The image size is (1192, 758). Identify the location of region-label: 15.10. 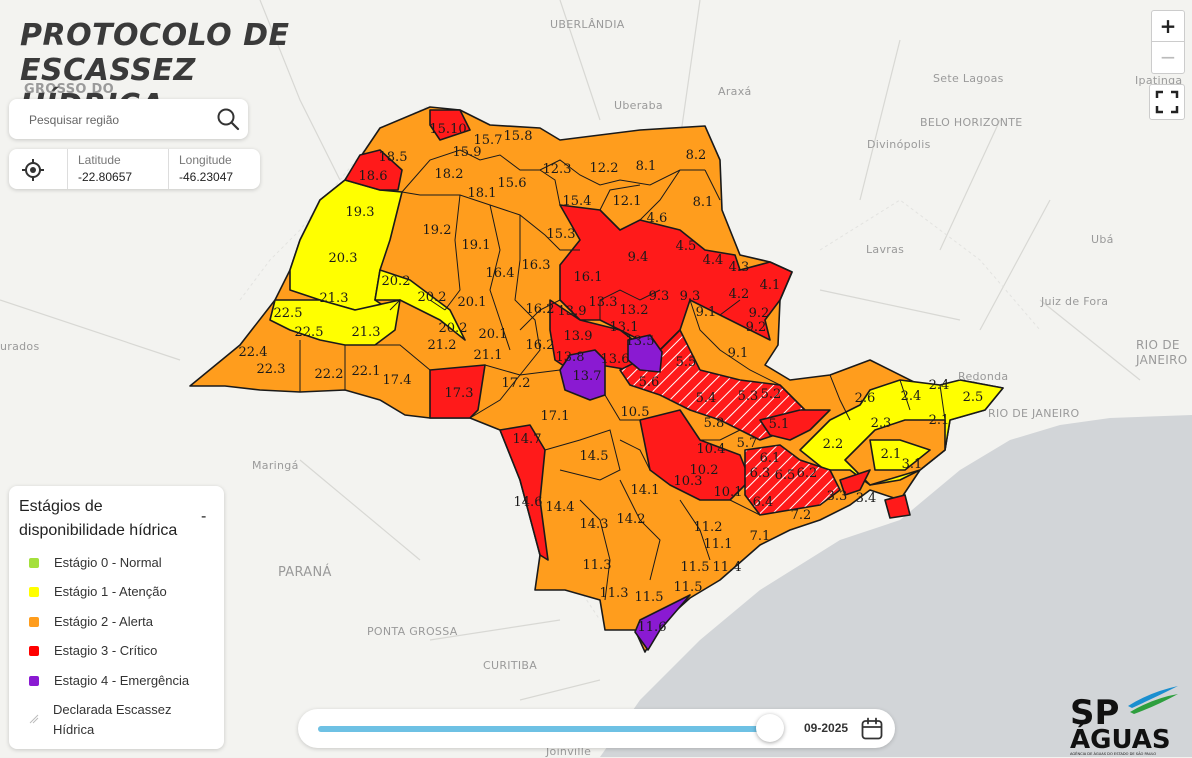
(447, 129).